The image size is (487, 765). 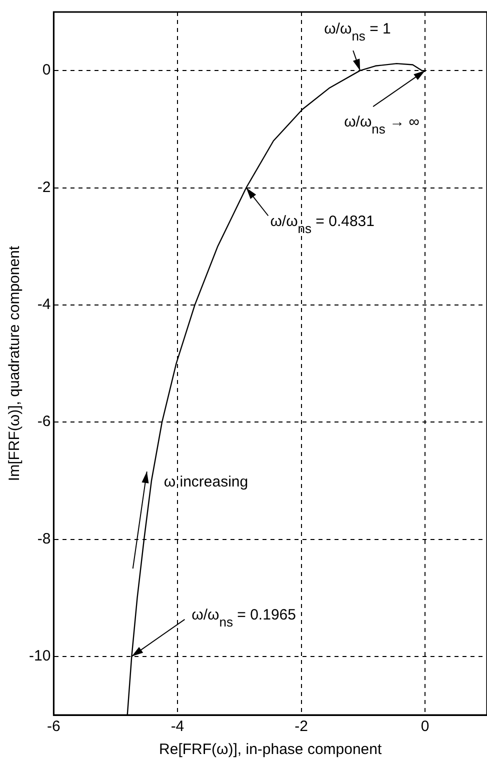 What do you see at coordinates (177, 727) in the screenshot?
I see `x-tick-label: -4` at bounding box center [177, 727].